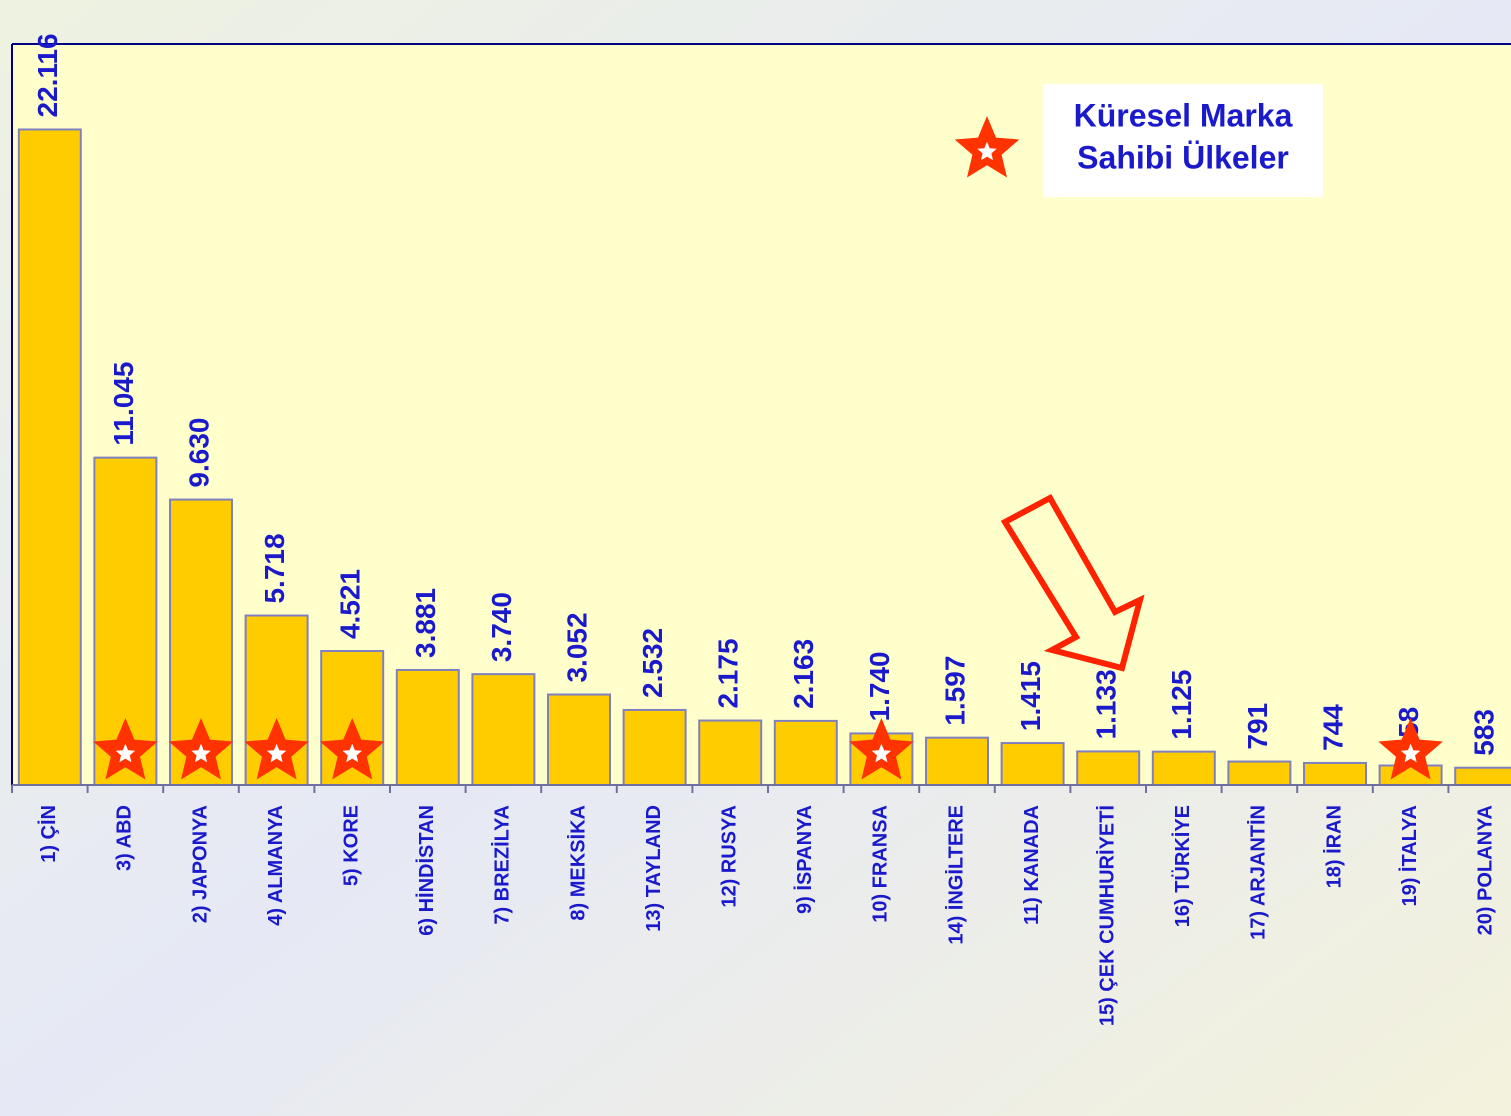 This screenshot has width=1511, height=1116. I want to click on value-label: 1.415, so click(1030, 696).